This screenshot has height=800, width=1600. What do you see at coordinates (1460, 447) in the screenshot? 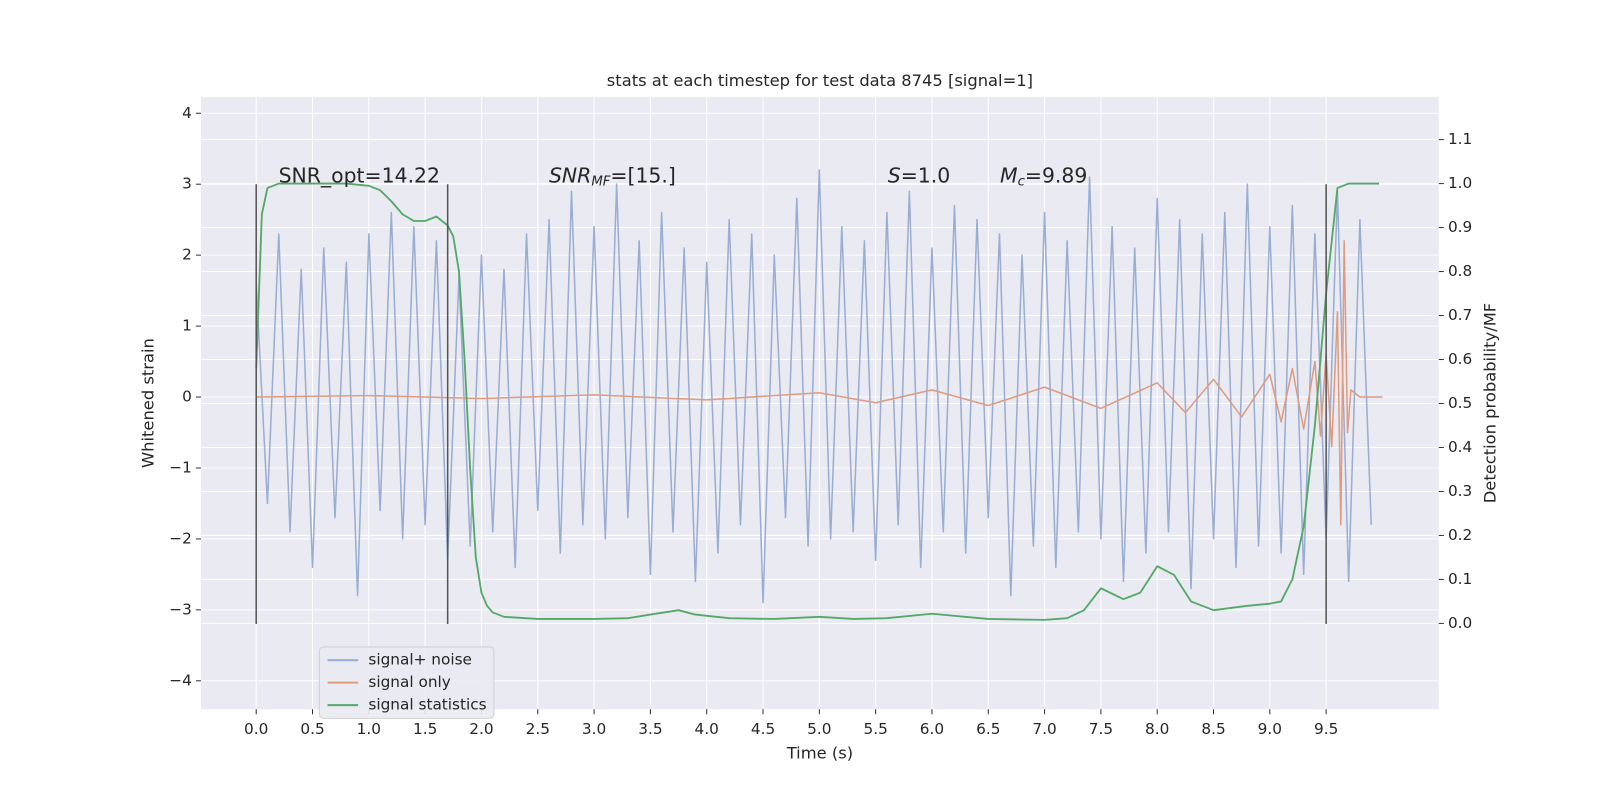
I see `y2-tick-label: 0.4` at bounding box center [1460, 447].